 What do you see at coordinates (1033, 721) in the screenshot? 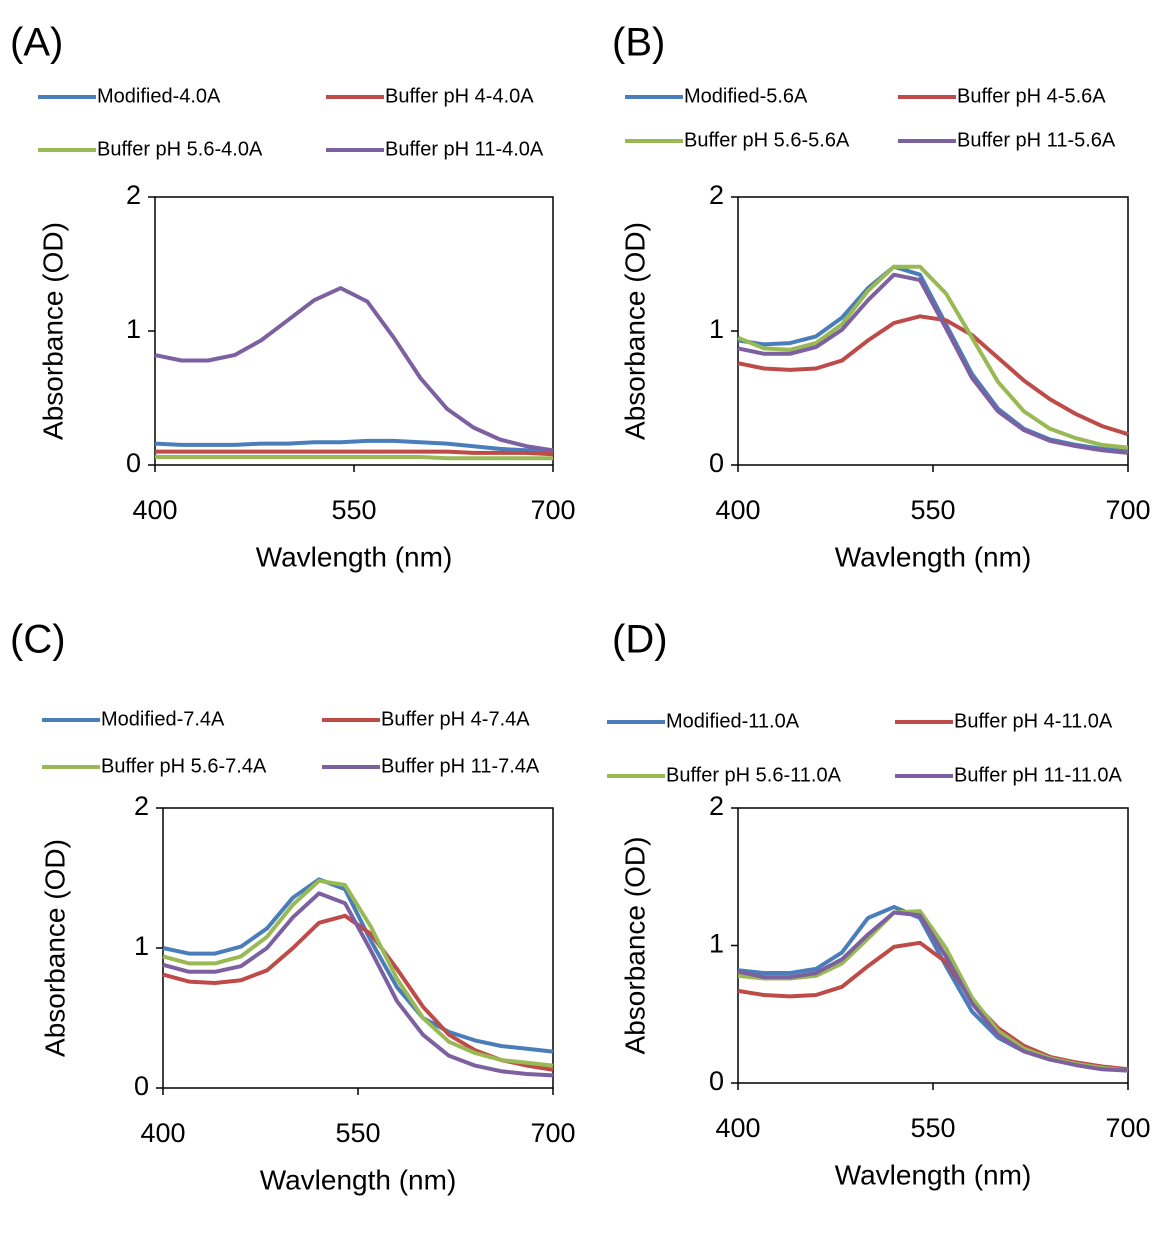
I see `legend-label: Buffer pH 4-11.0A` at bounding box center [1033, 721].